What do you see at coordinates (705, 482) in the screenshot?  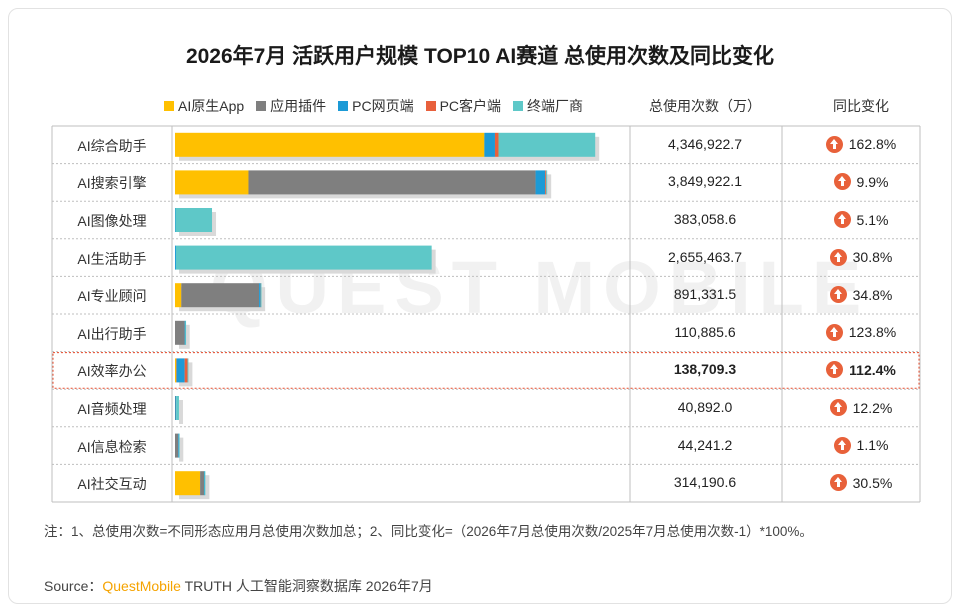 I see `total-value: 314,190.6` at bounding box center [705, 482].